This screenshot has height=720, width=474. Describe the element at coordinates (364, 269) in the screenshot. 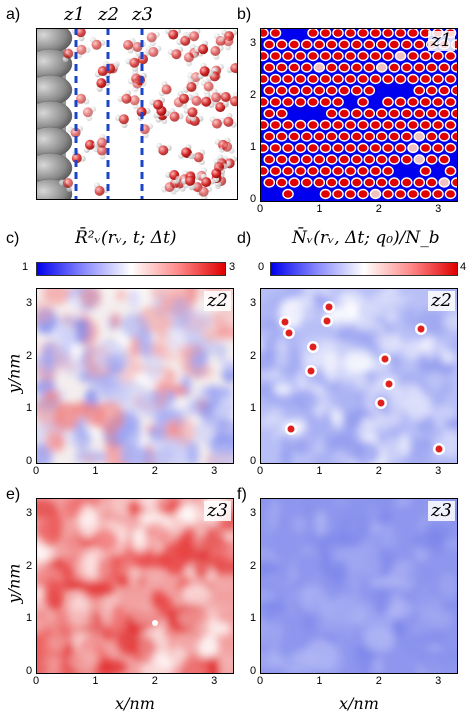

I see `panel-d-colorbar` at that location.